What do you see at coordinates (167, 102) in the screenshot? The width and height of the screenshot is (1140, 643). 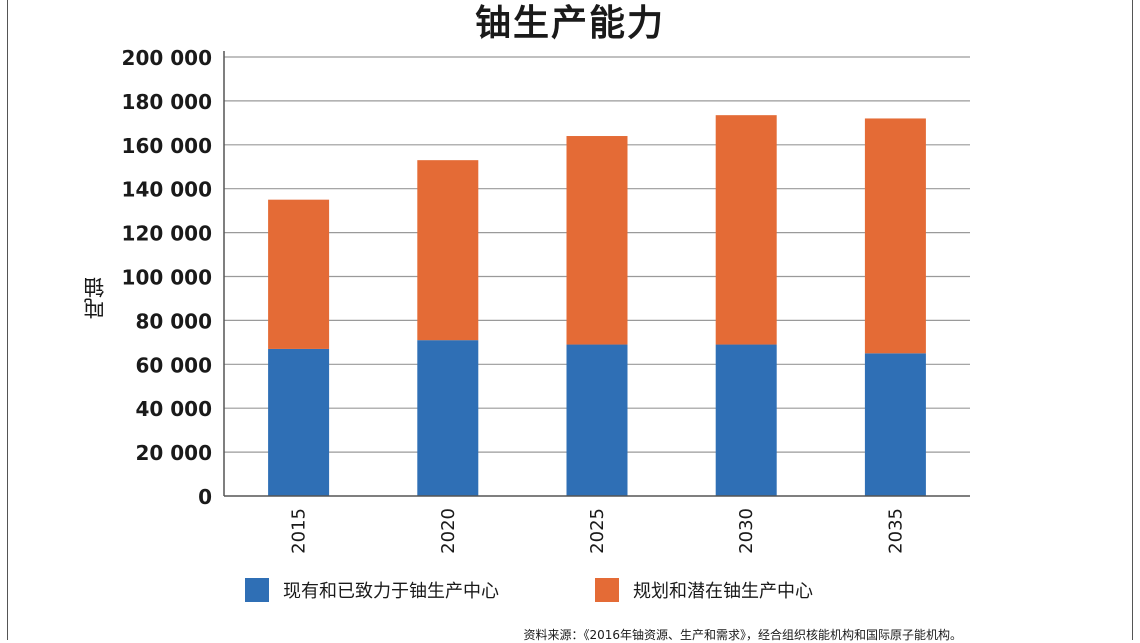 I see `y-tick-label: 180 000` at bounding box center [167, 102].